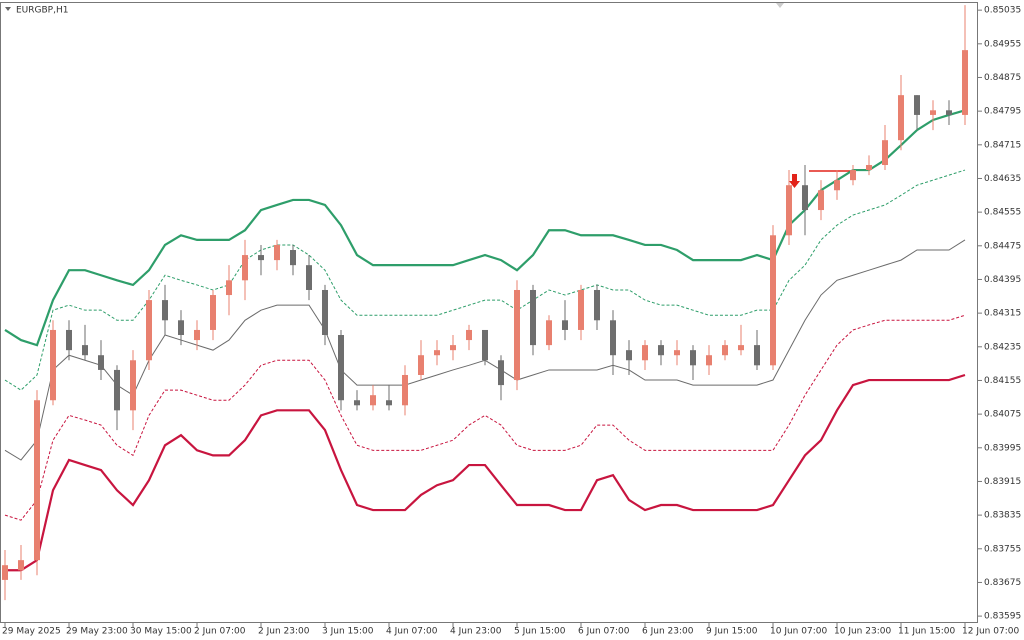 The height and width of the screenshot is (640, 1024). Describe the element at coordinates (8, 9) in the screenshot. I see `menu-triangle` at that location.